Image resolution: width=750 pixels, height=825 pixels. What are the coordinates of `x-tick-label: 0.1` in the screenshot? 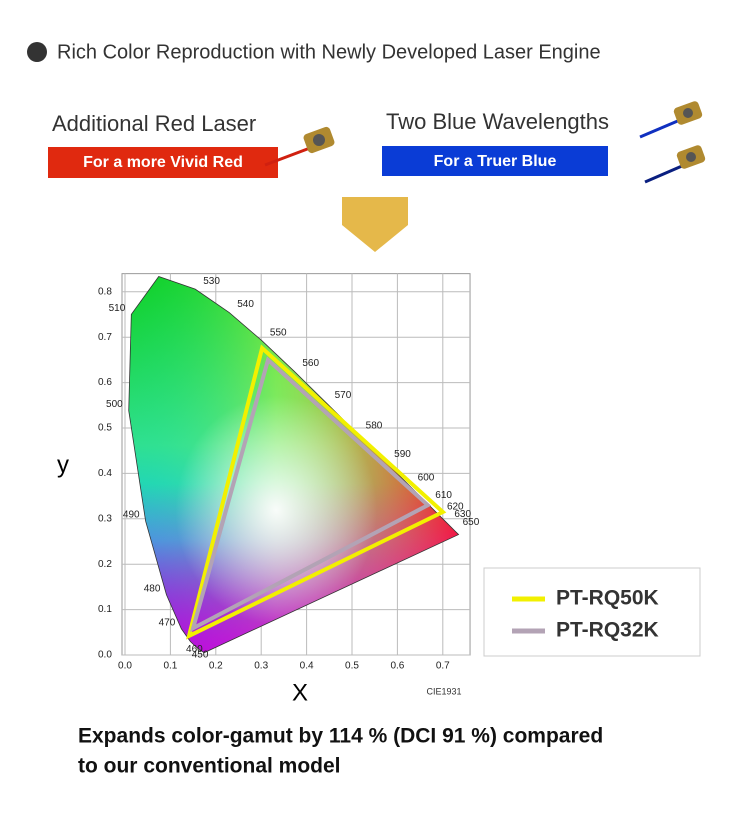 It's located at (170, 666).